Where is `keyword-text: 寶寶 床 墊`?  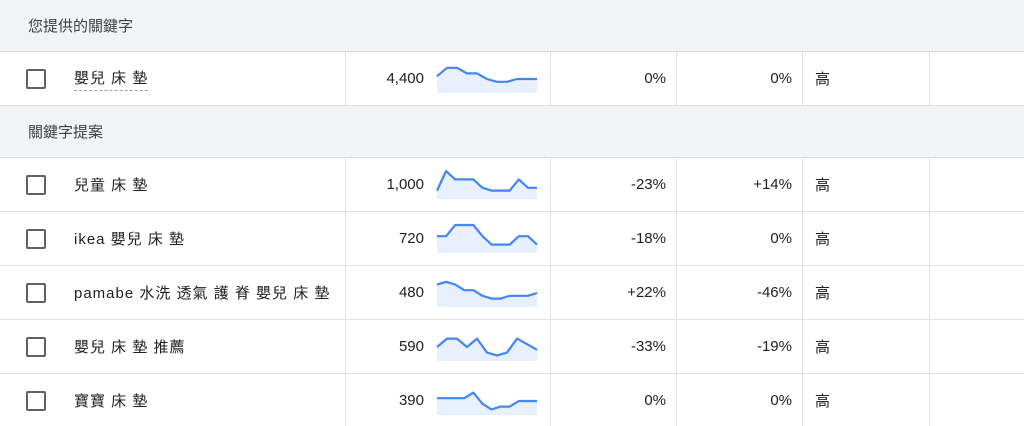 keyword-text: 寶寶 床 墊 is located at coordinates (111, 401).